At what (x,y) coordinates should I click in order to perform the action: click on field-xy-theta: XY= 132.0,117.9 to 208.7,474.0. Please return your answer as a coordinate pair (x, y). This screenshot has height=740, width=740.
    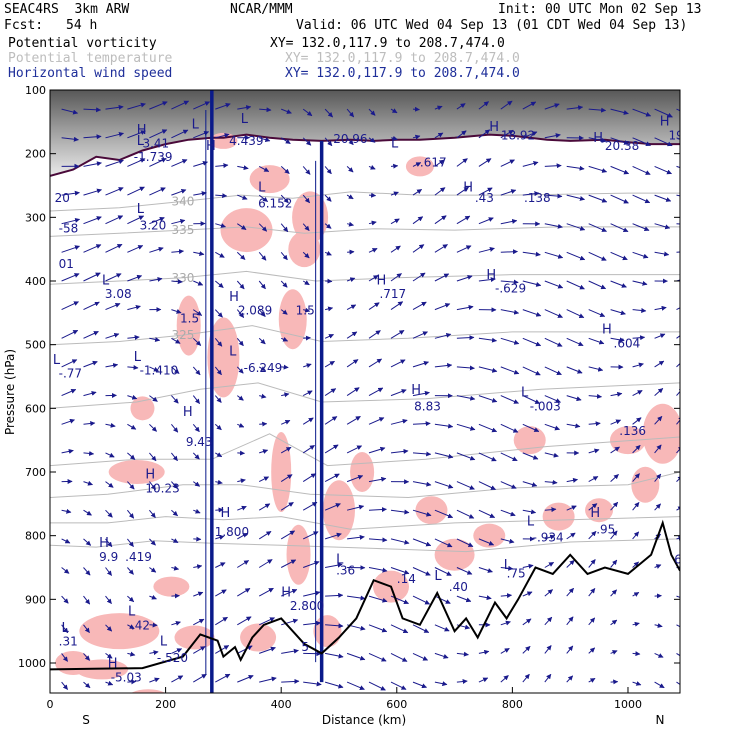
    Looking at the image, I should click on (402, 58).